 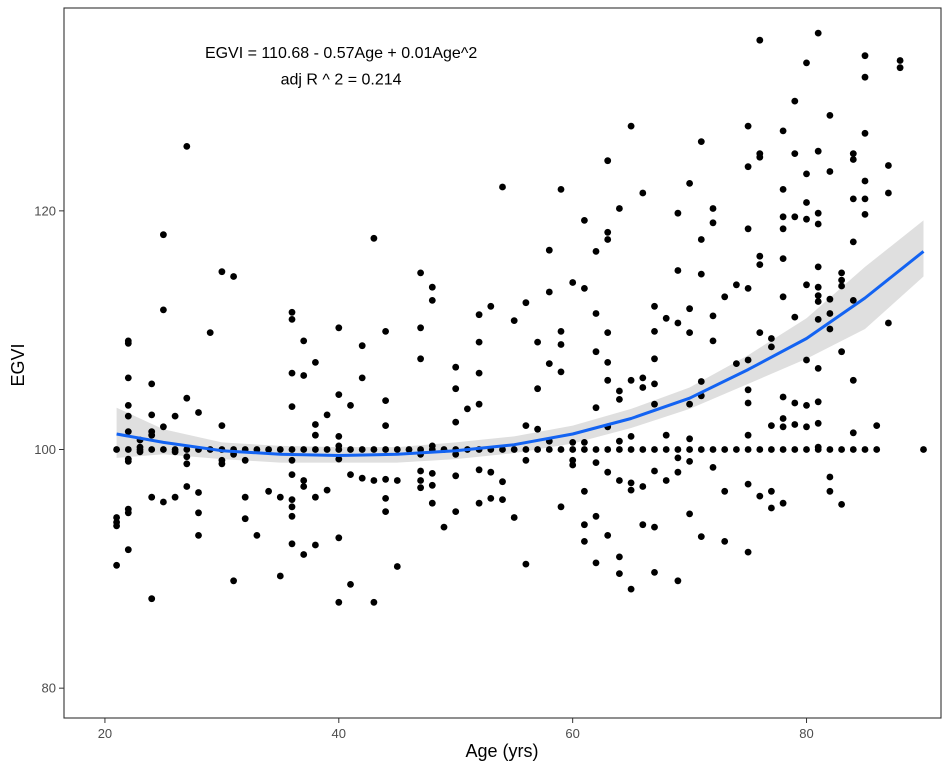 I want to click on y-tick-label: 80, so click(x=49, y=688).